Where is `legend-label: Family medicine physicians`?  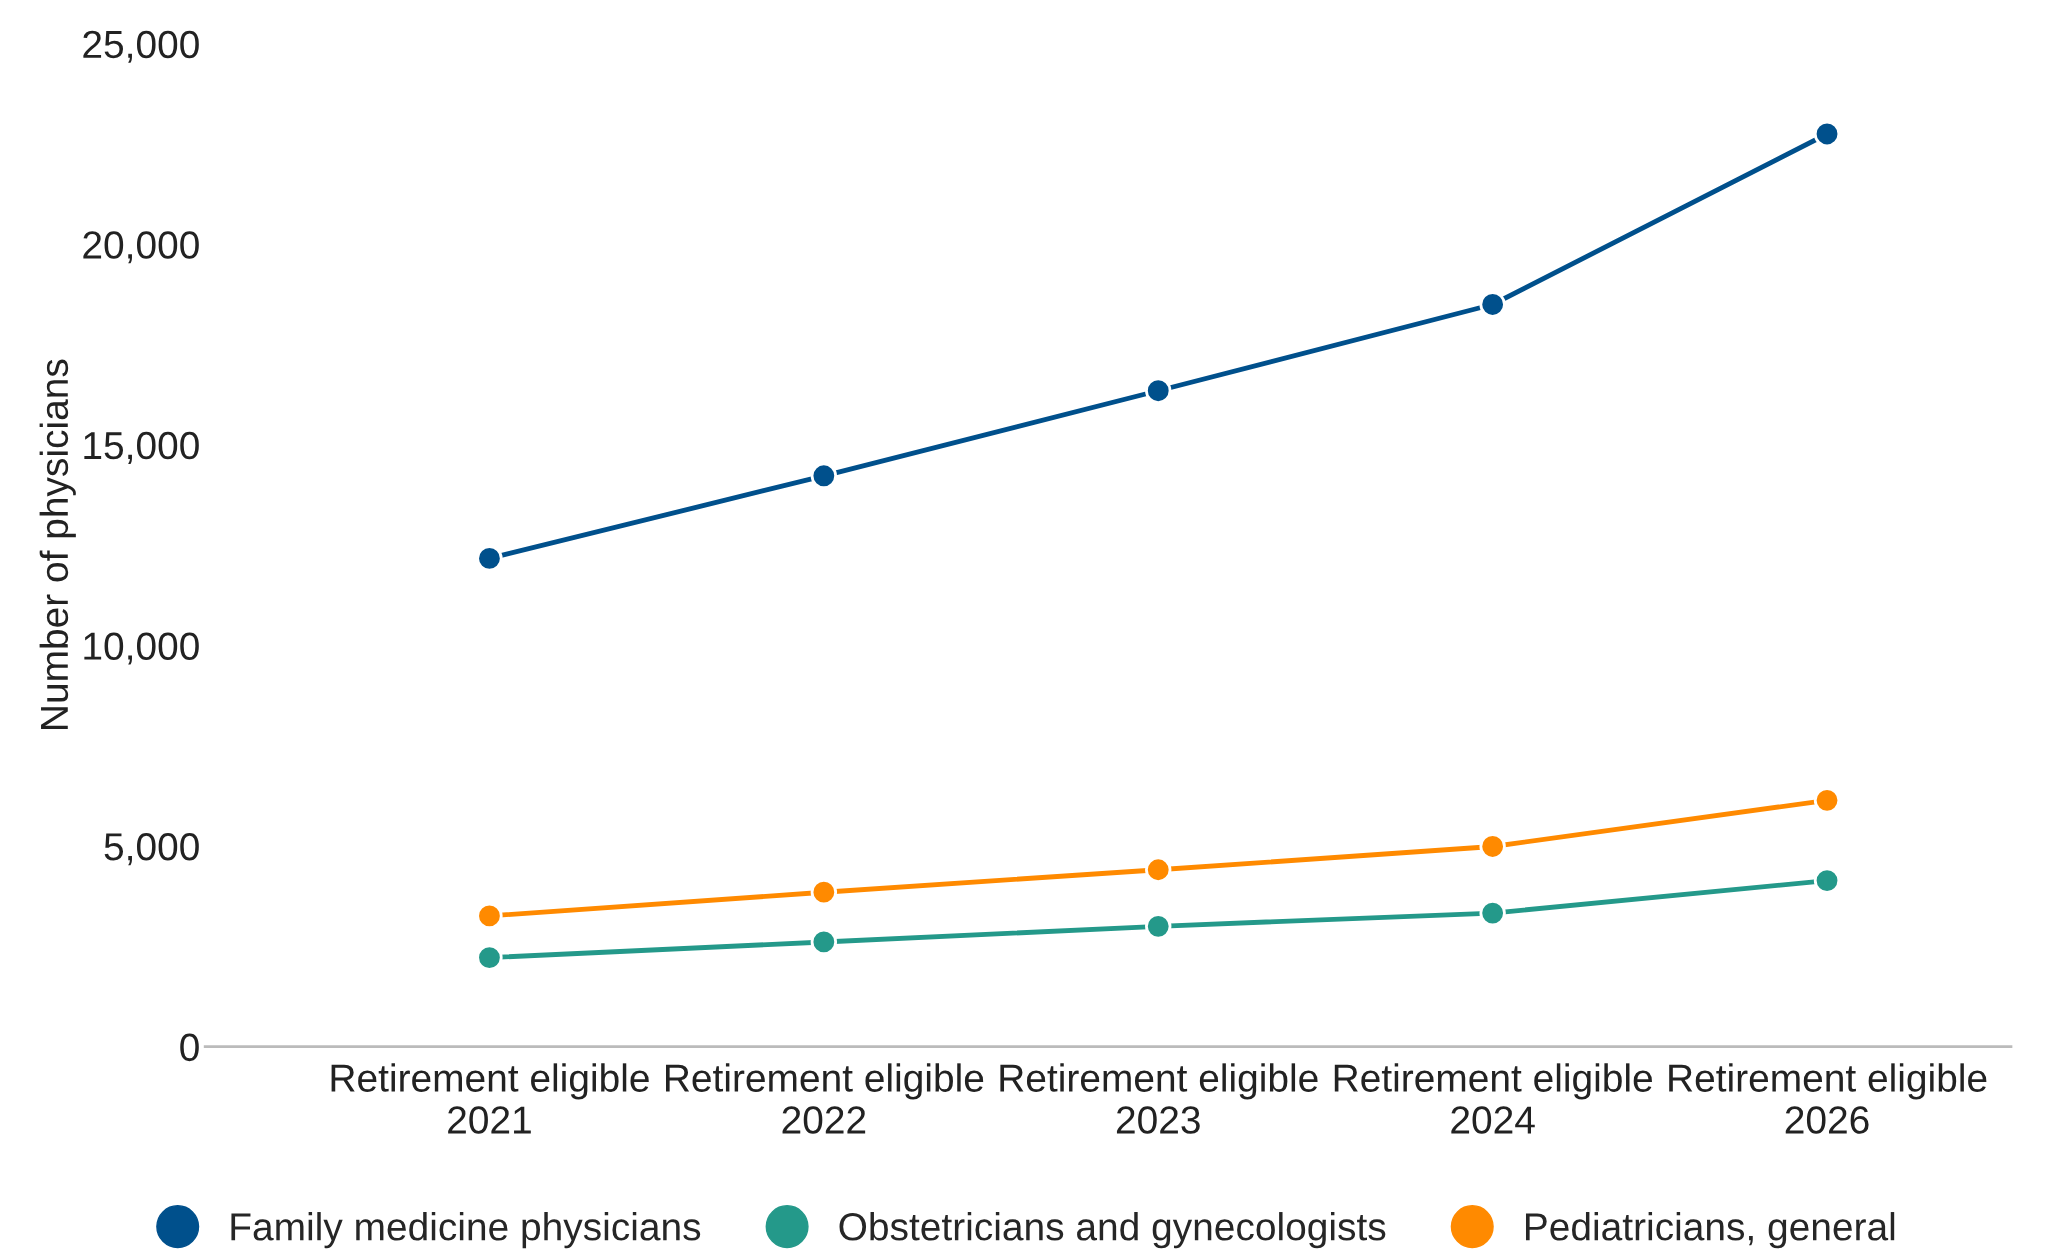
legend-label: Family medicine physicians is located at coordinates (466, 1230).